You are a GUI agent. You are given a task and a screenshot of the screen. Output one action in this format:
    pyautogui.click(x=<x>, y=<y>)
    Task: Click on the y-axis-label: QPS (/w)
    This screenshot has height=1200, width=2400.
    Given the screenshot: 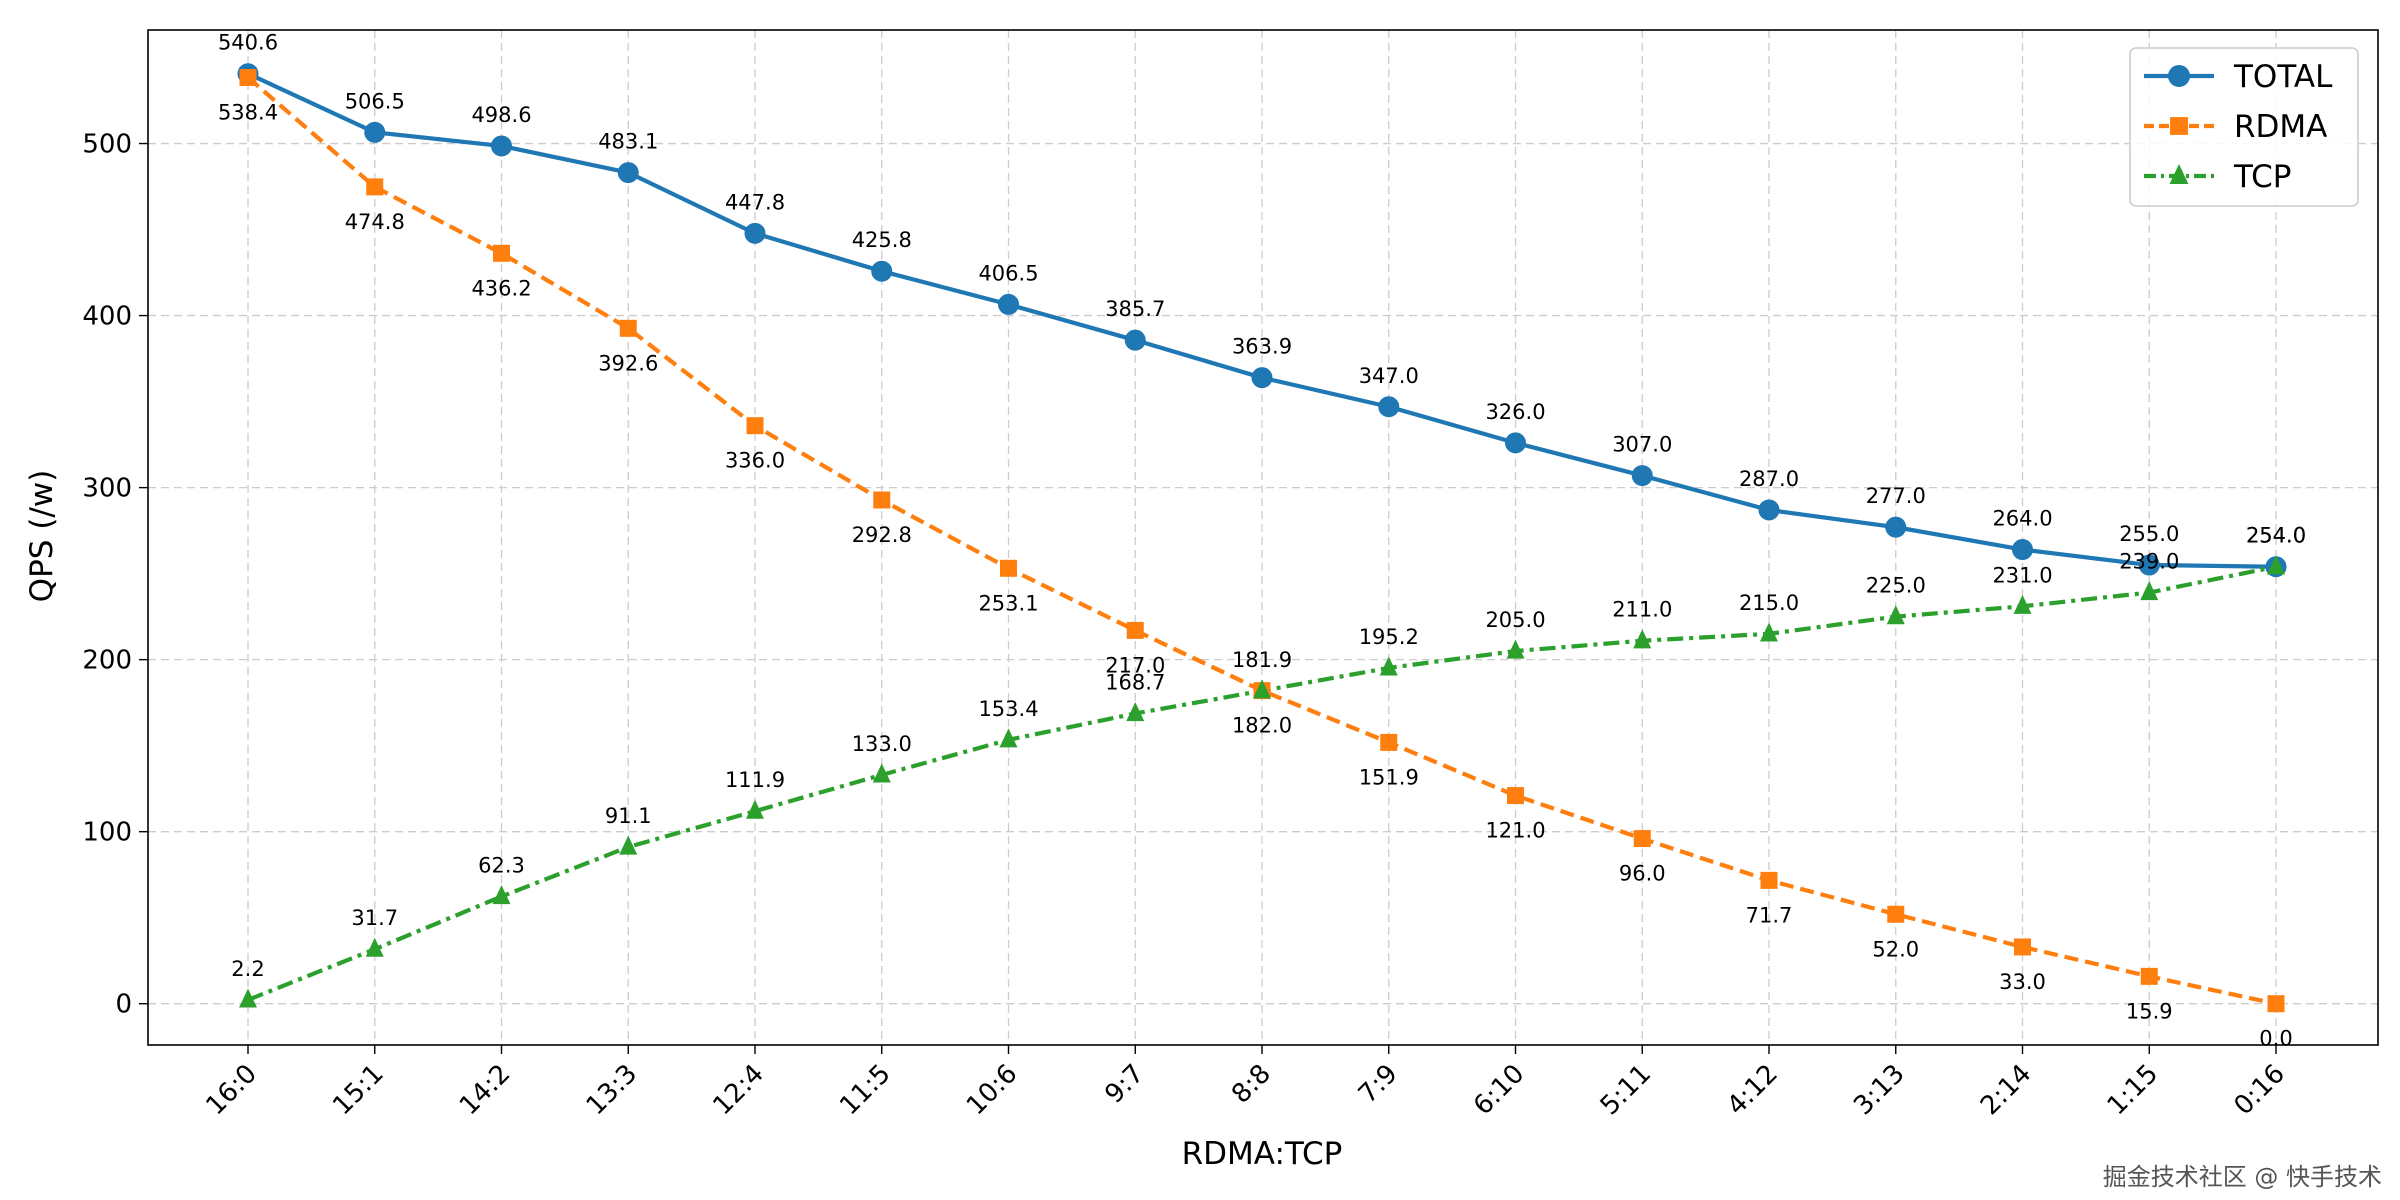 What is the action you would take?
    pyautogui.click(x=42, y=536)
    